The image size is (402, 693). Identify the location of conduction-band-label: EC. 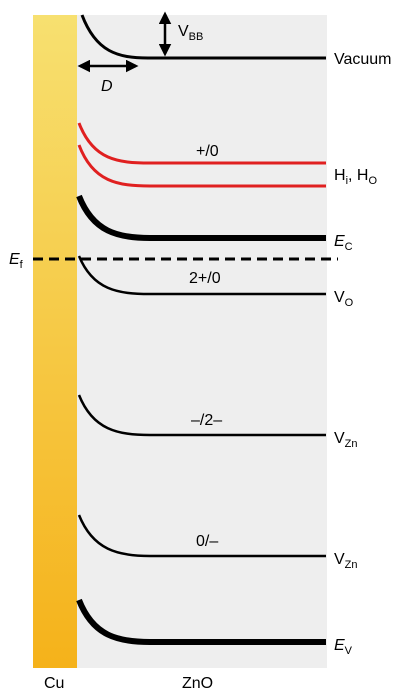
(343, 243).